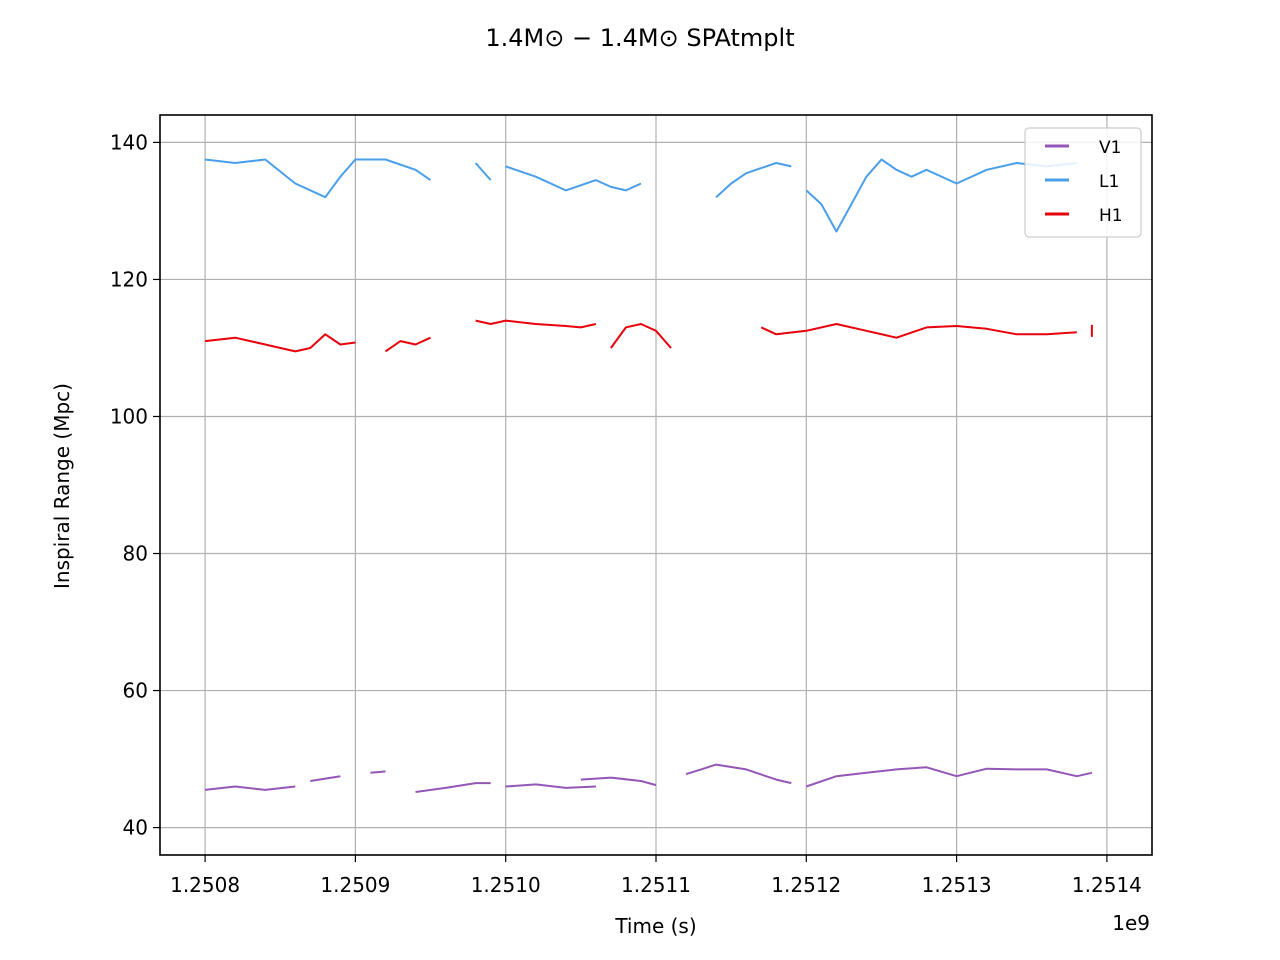 The image size is (1280, 960). Describe the element at coordinates (135, 828) in the screenshot. I see `y-tick-label: 40` at that location.